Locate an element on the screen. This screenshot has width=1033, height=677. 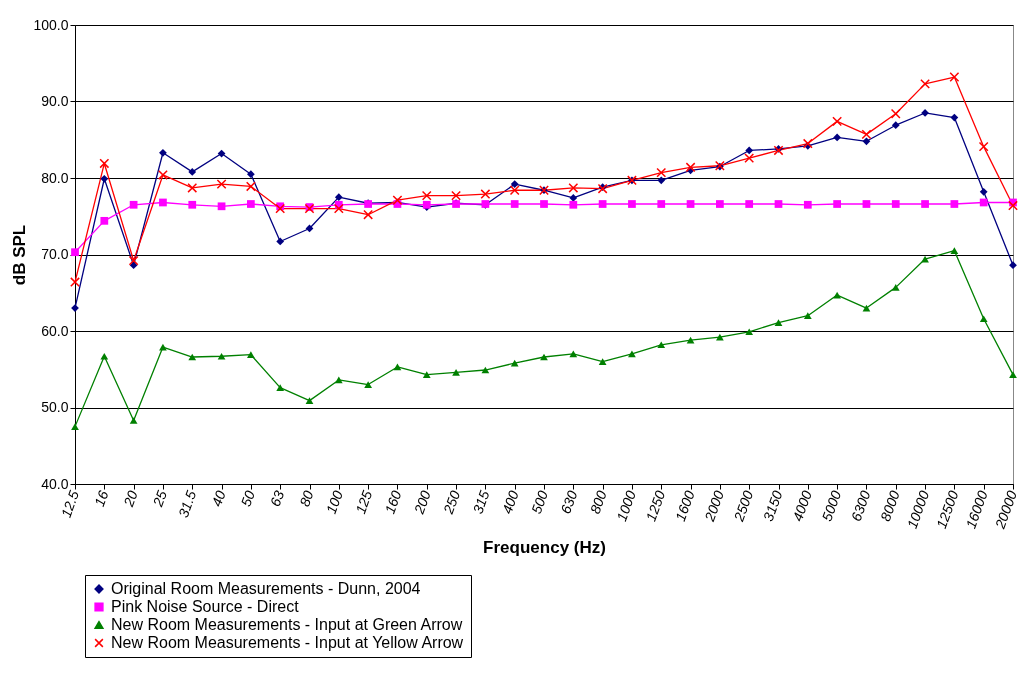
x-tick-label: 25 is located at coordinates (160, 499).